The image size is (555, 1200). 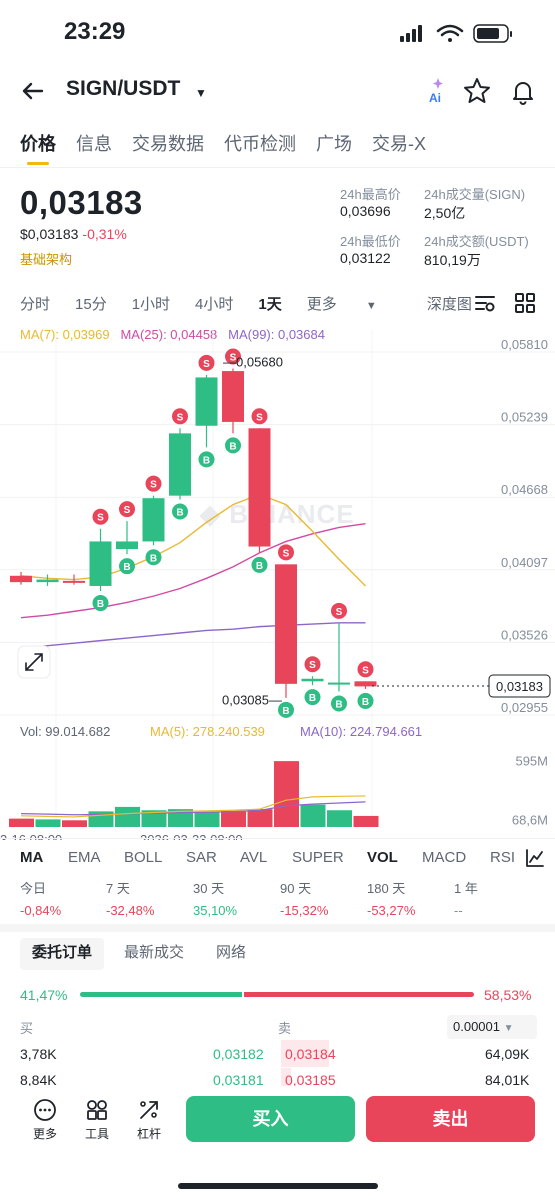 I want to click on ind-super: SUPER, so click(x=318, y=857).